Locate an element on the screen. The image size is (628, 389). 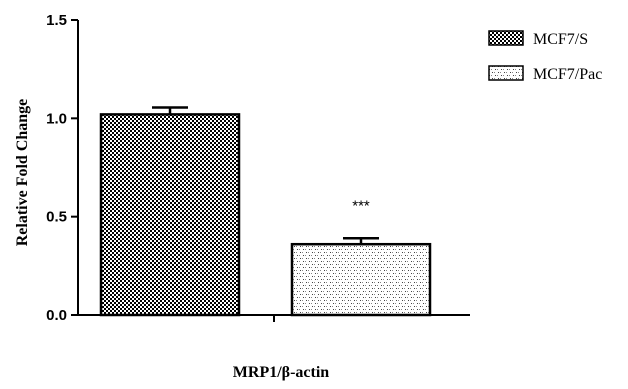
y-axis: 0.0 0.5 1.0 1.5 is located at coordinates (62, 168).